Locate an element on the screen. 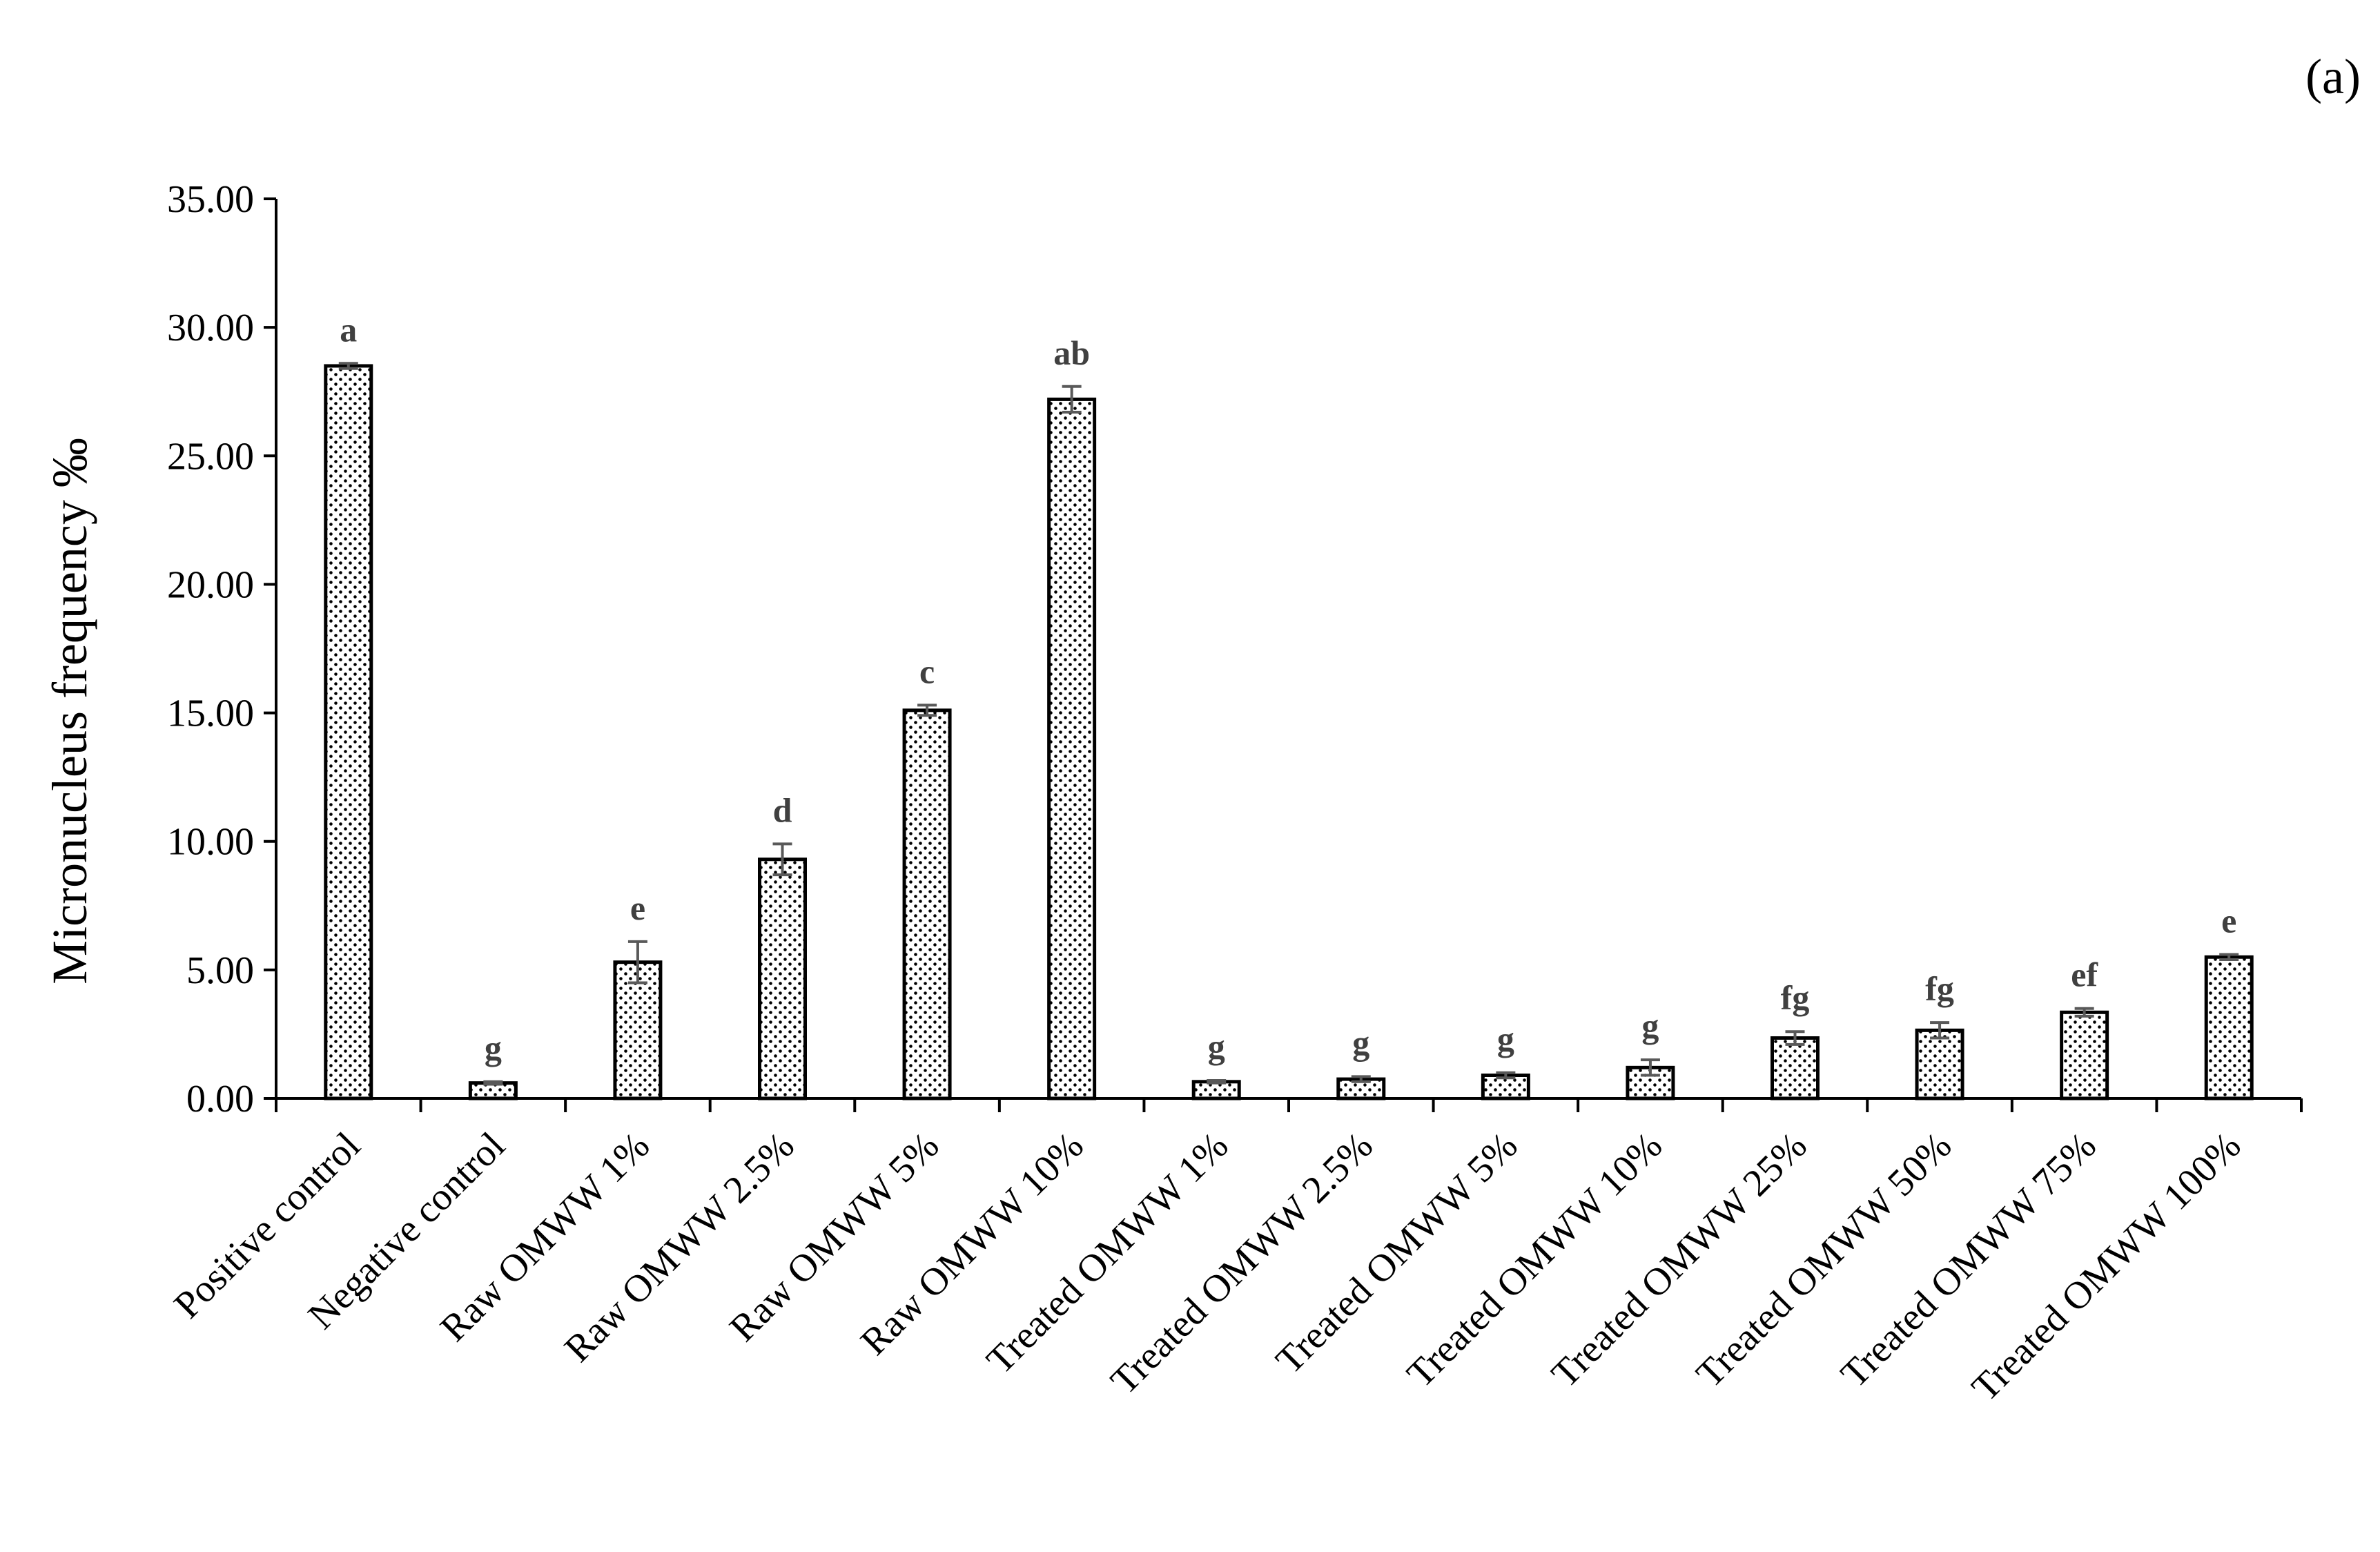  y-axis: 0.00 5.00 10.00 15.00 20.00 25.00 30.00 35.00 is located at coordinates (222, 649).